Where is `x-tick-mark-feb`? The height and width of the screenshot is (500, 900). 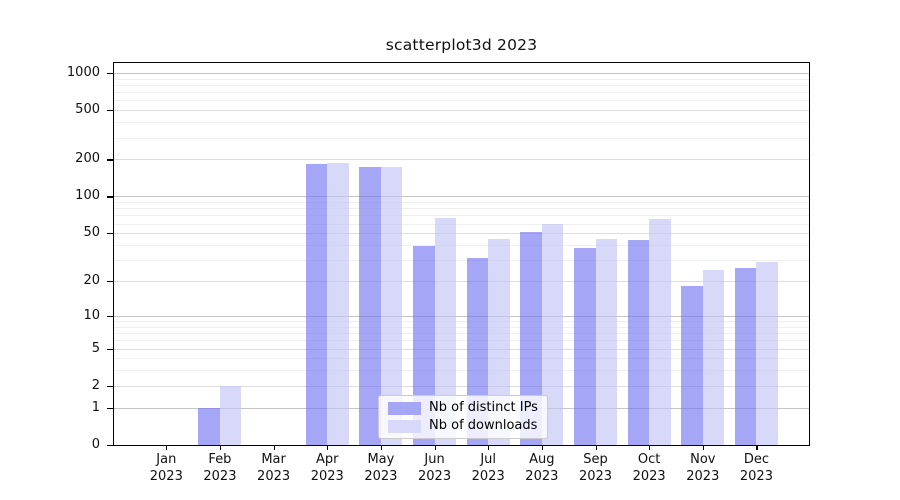 x-tick-mark-feb is located at coordinates (220, 448).